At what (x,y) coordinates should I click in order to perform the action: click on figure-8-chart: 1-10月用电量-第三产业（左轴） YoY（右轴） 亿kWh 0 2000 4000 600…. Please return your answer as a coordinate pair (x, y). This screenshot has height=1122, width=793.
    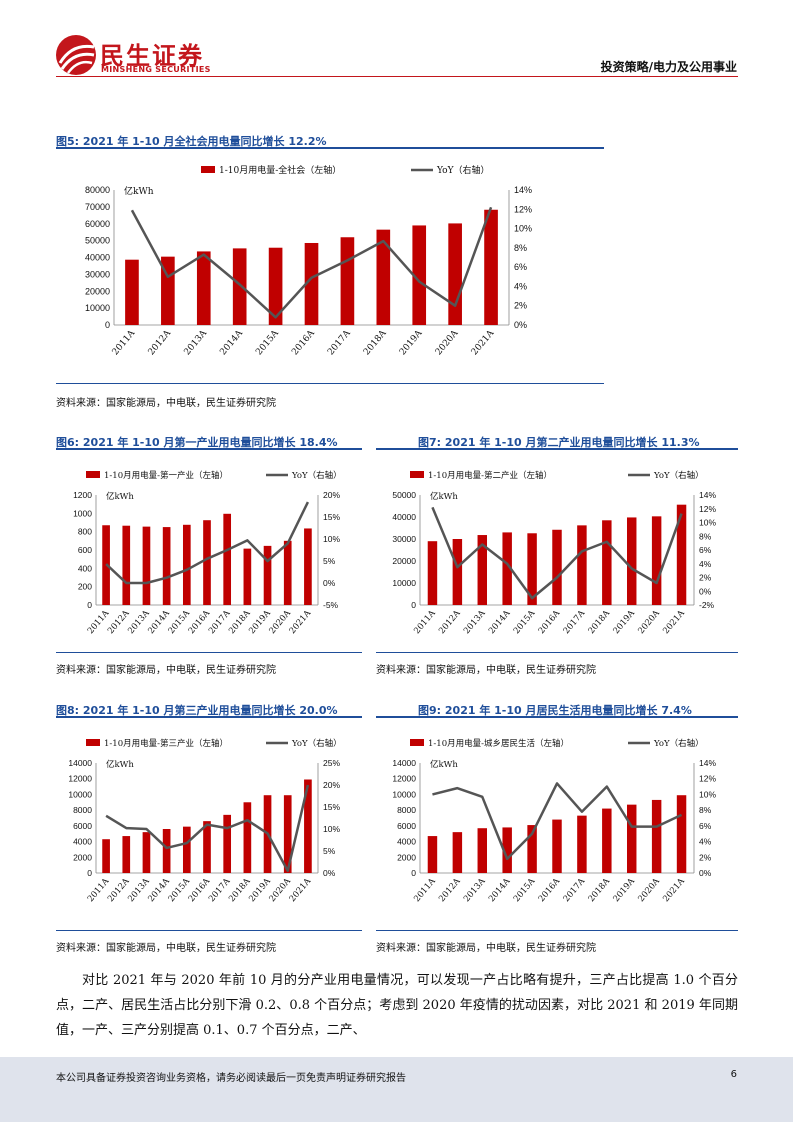
    Looking at the image, I should click on (209, 828).